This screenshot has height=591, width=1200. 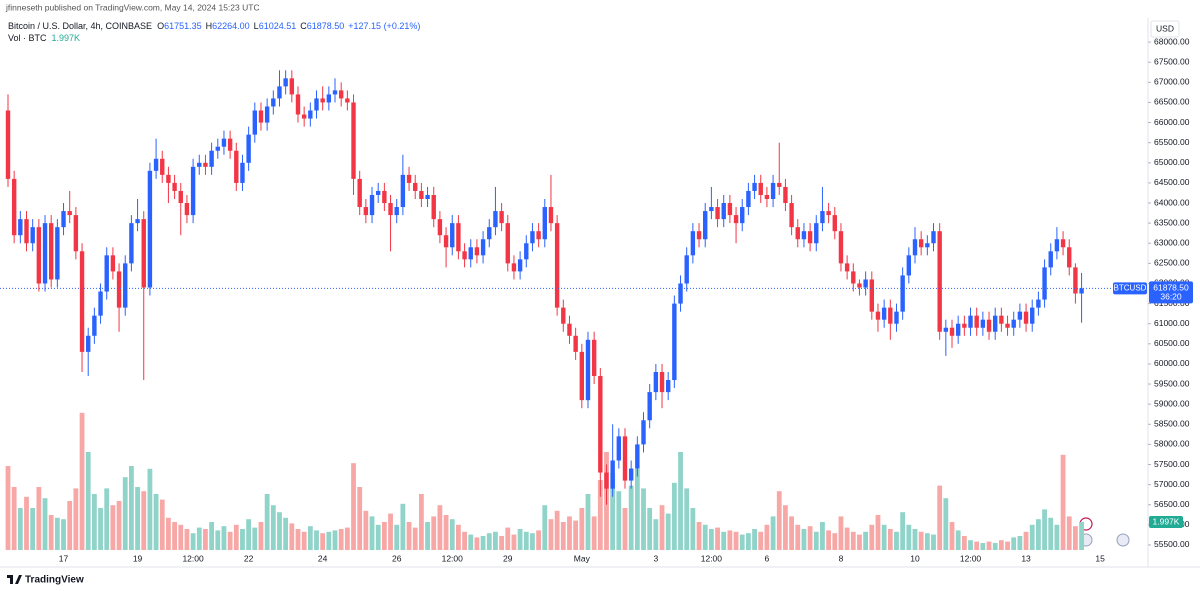 I want to click on ohlc-value: 61878.50, so click(x=326, y=26).